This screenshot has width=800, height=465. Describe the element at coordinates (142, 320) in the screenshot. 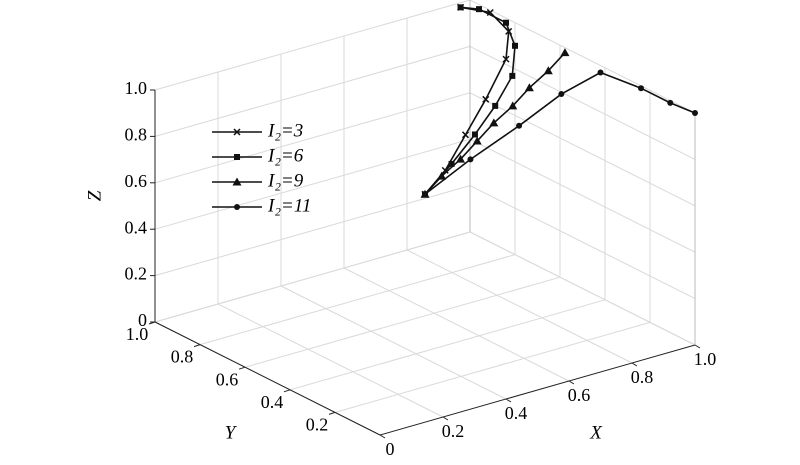

I see `z-tick-label: 0` at that location.